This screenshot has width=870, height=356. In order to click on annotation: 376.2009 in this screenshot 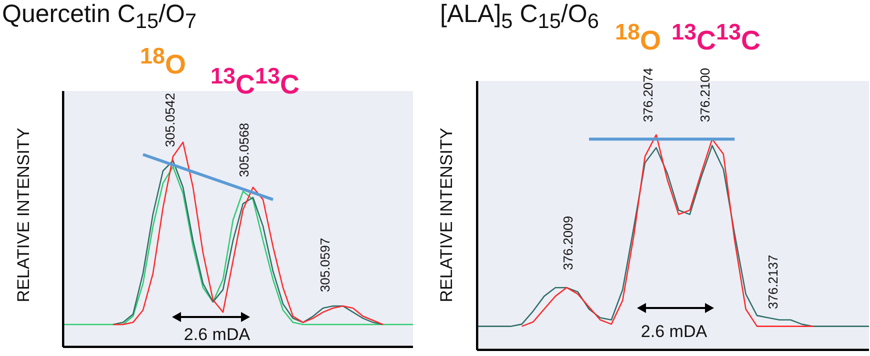, I will do `click(568, 243)`.